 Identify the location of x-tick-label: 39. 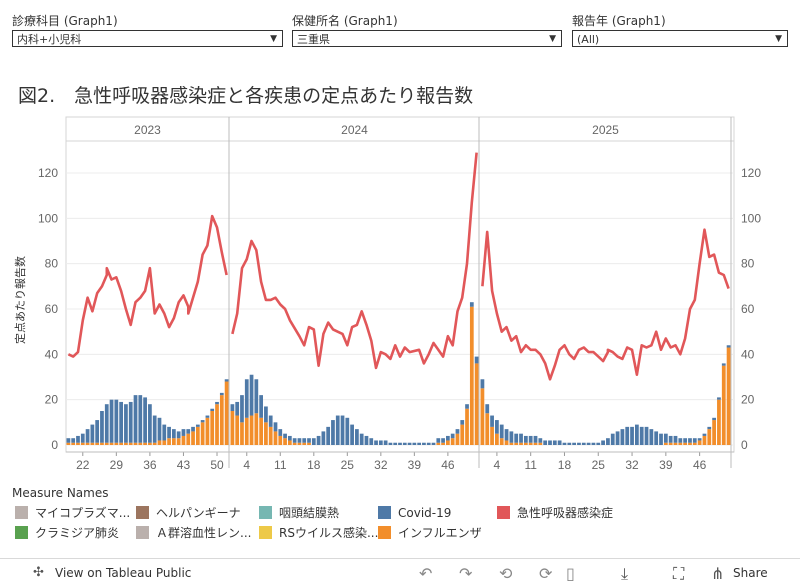
(666, 465).